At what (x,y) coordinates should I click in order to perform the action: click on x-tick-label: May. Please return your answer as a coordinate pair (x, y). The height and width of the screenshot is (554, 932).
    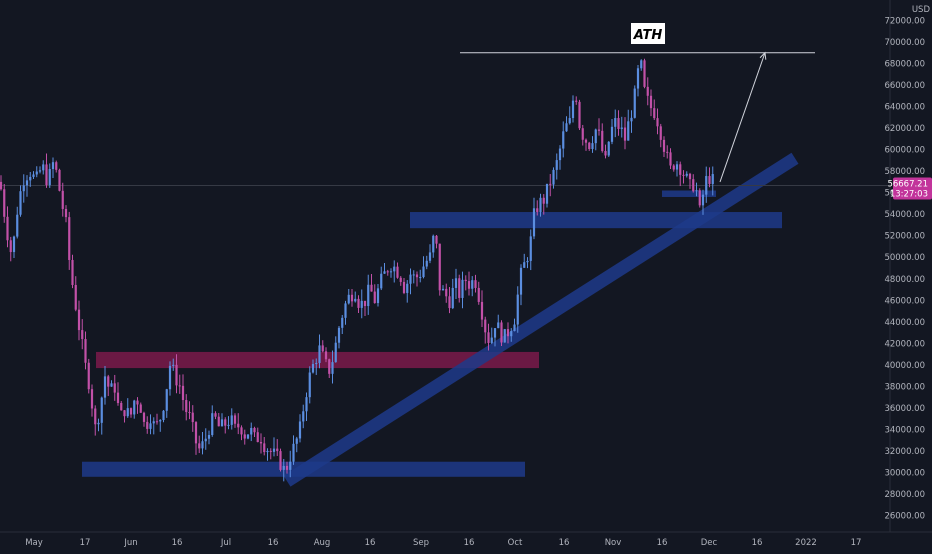
    Looking at the image, I should click on (34, 543).